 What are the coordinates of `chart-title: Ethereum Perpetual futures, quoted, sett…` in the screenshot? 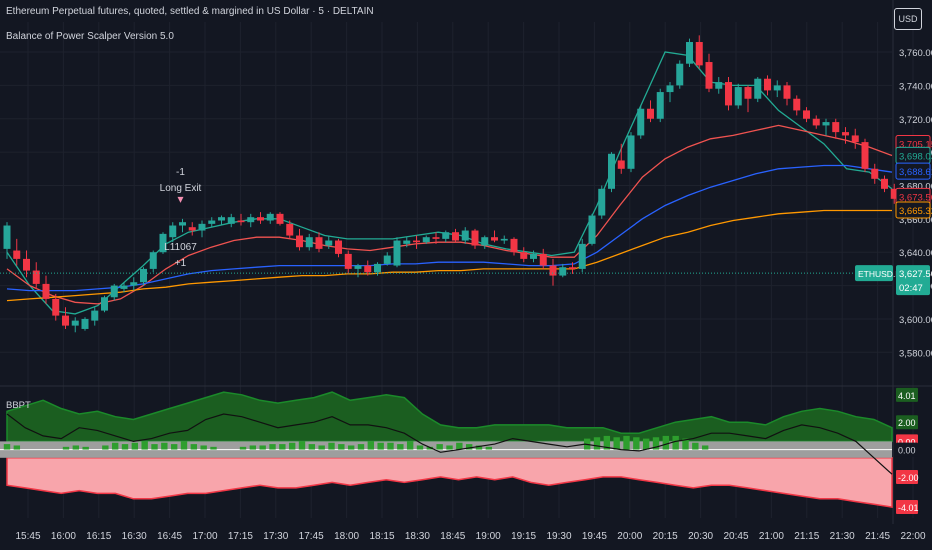 It's located at (190, 11).